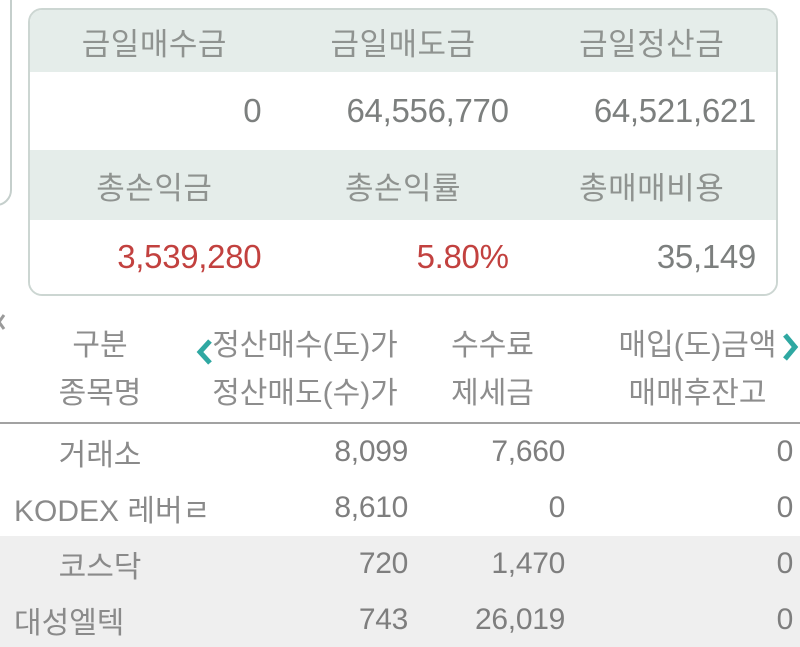  I want to click on cell-settle-buy-price: 720, so click(383, 563).